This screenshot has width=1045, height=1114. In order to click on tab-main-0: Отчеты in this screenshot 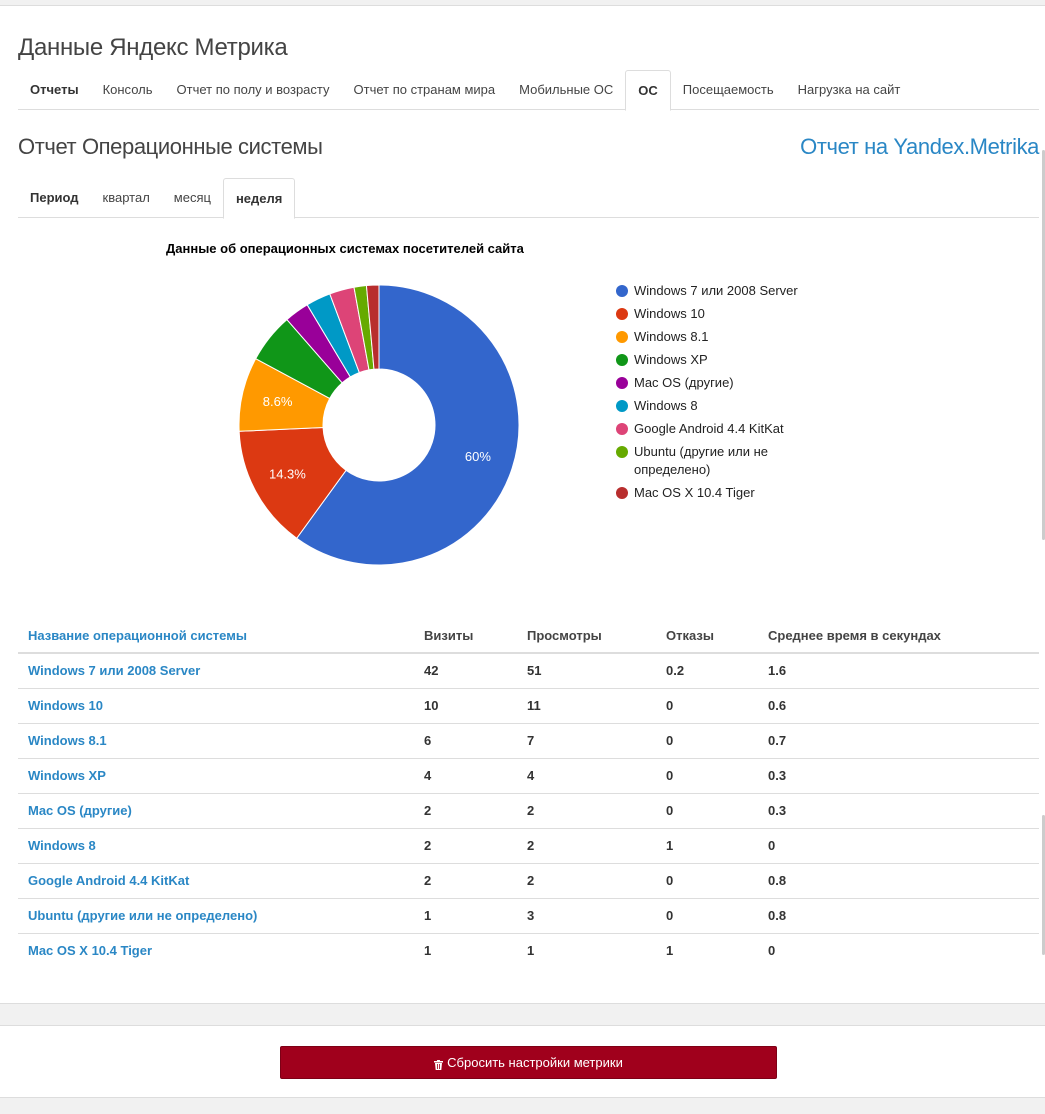, I will do `click(54, 89)`.